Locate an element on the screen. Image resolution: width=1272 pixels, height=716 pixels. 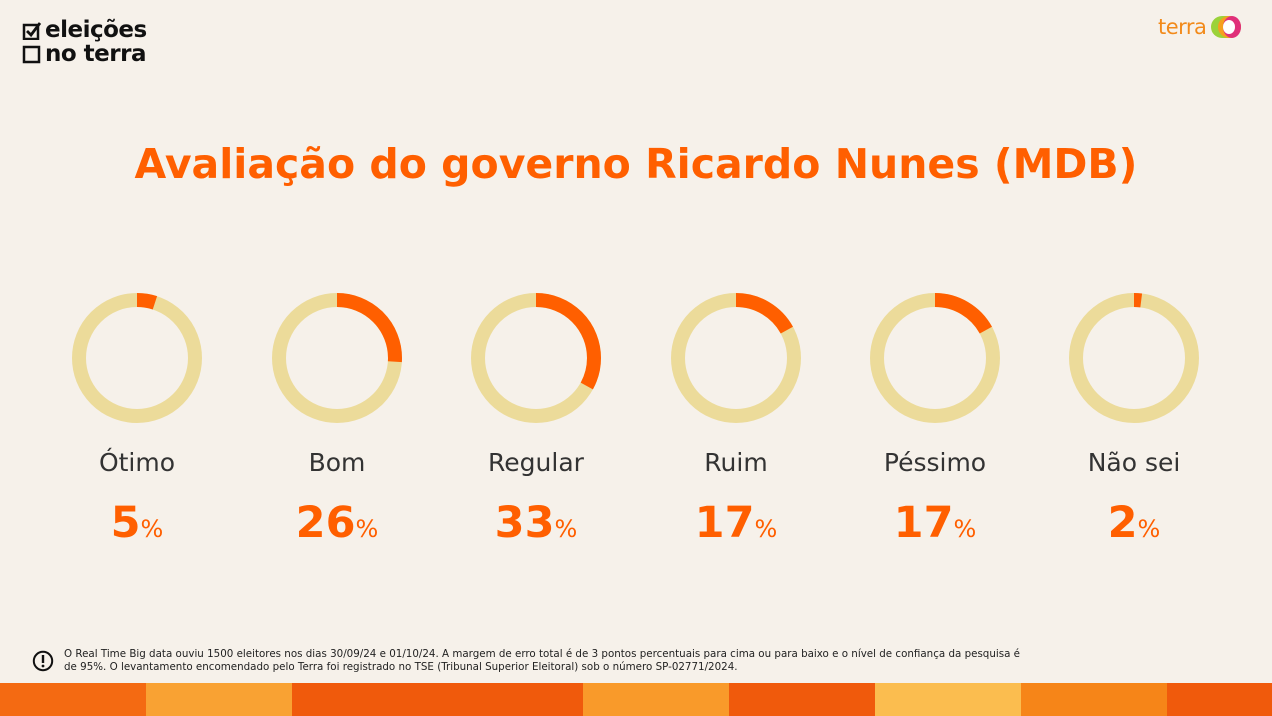
eleicoes-logo: eleições no terra is located at coordinates (84, 42).